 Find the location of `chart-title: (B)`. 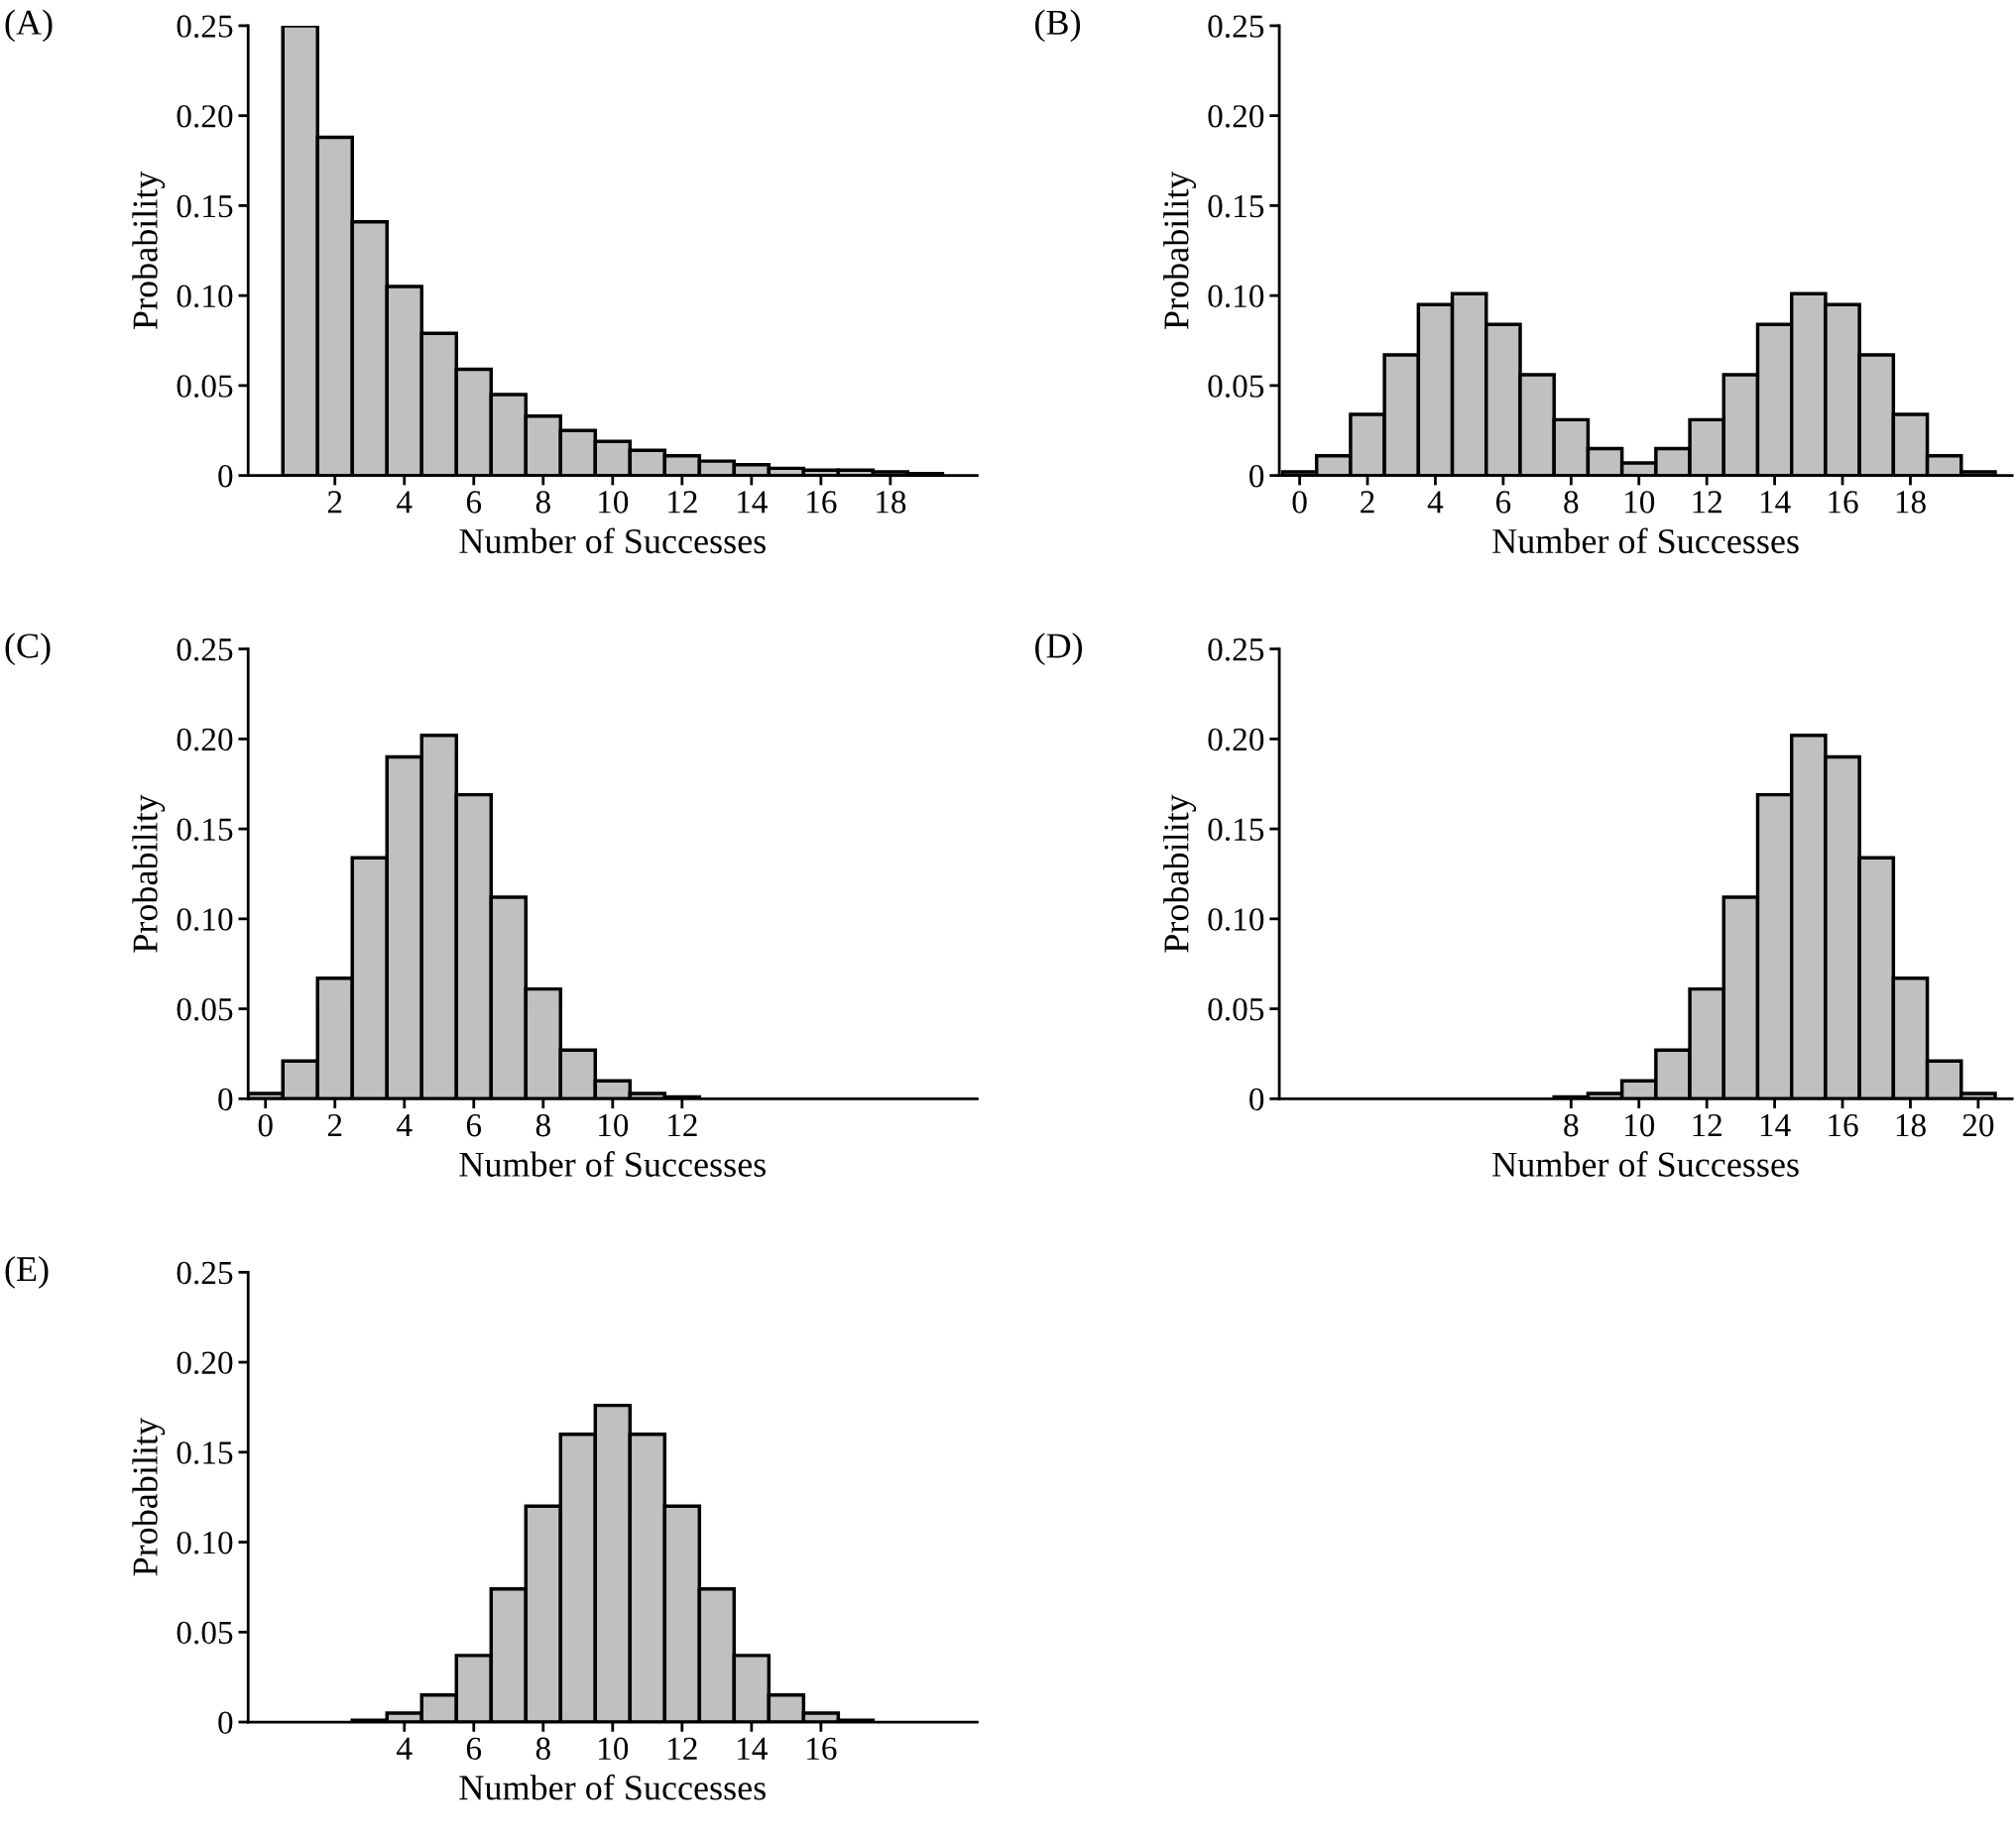

chart-title: (B) is located at coordinates (1058, 26).